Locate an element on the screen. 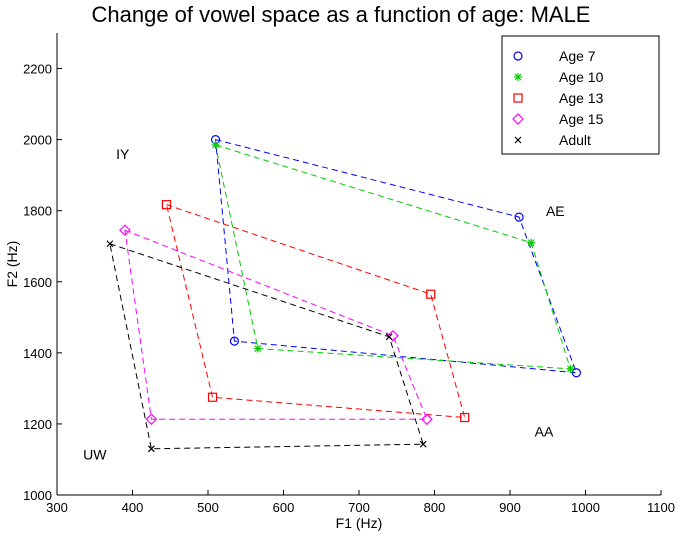 Image resolution: width=682 pixels, height=540 pixels. x-tick-label: 400 is located at coordinates (133, 507).